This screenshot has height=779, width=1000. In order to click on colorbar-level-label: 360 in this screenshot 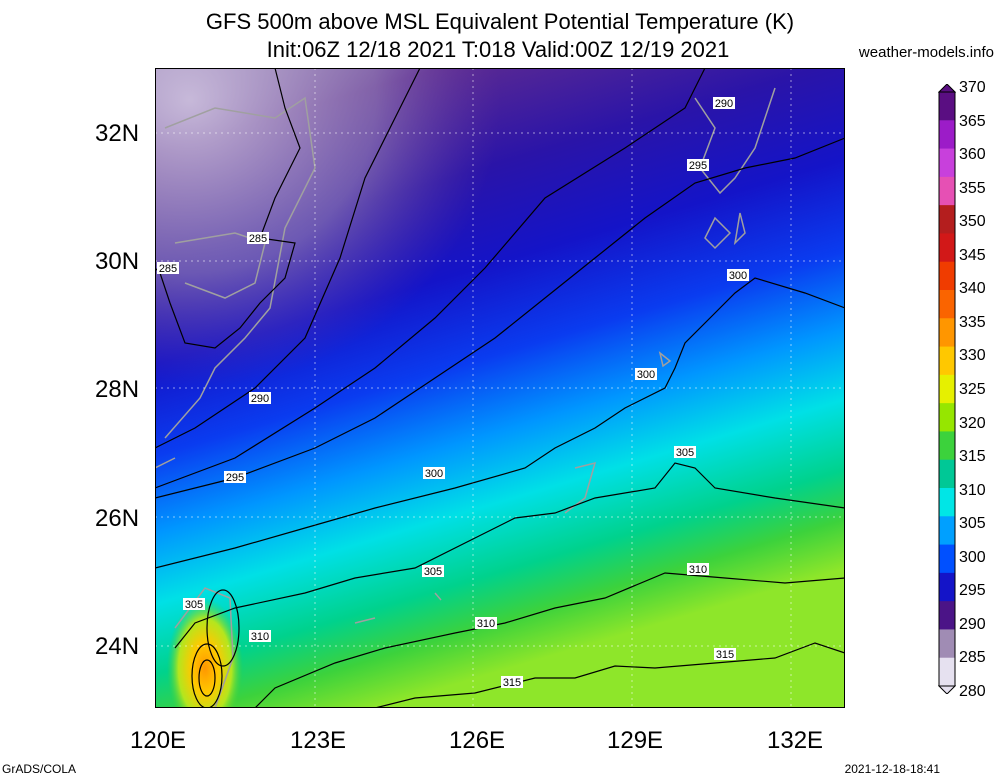, I will do `click(972, 155)`.